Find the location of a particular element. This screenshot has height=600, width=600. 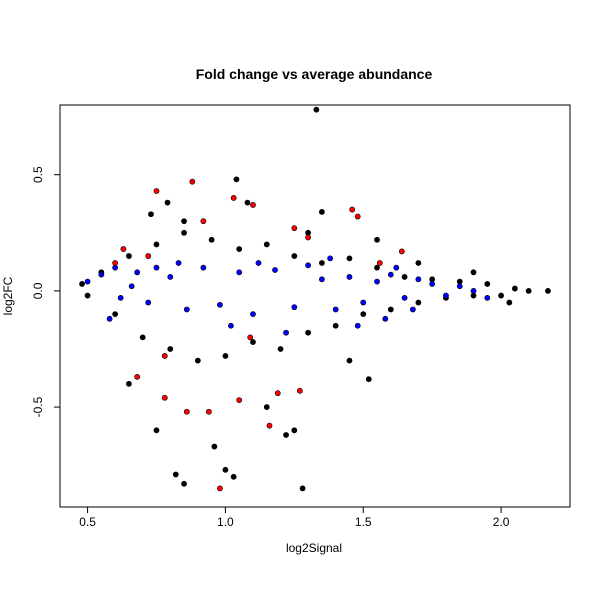

y-tick-label: 0.5 is located at coordinates (38, 174).